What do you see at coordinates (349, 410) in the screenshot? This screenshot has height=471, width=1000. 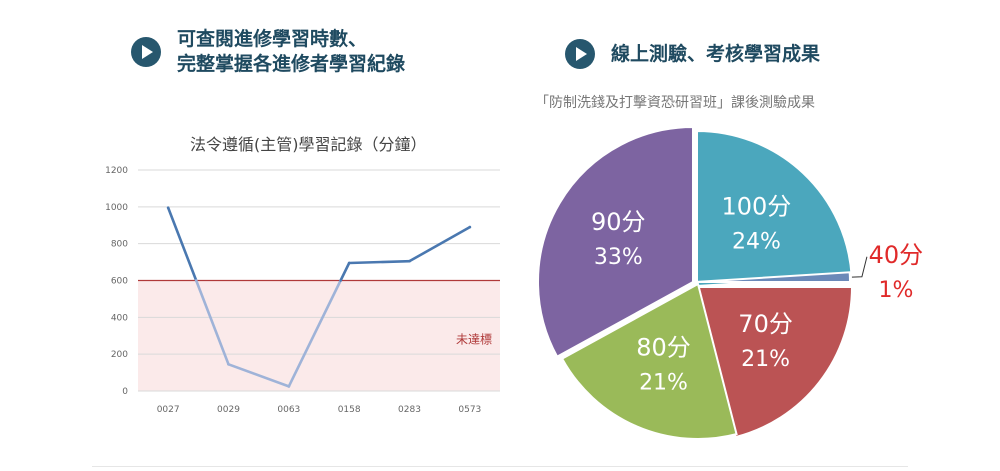 I see `x-tick-label: 0158` at bounding box center [349, 410].